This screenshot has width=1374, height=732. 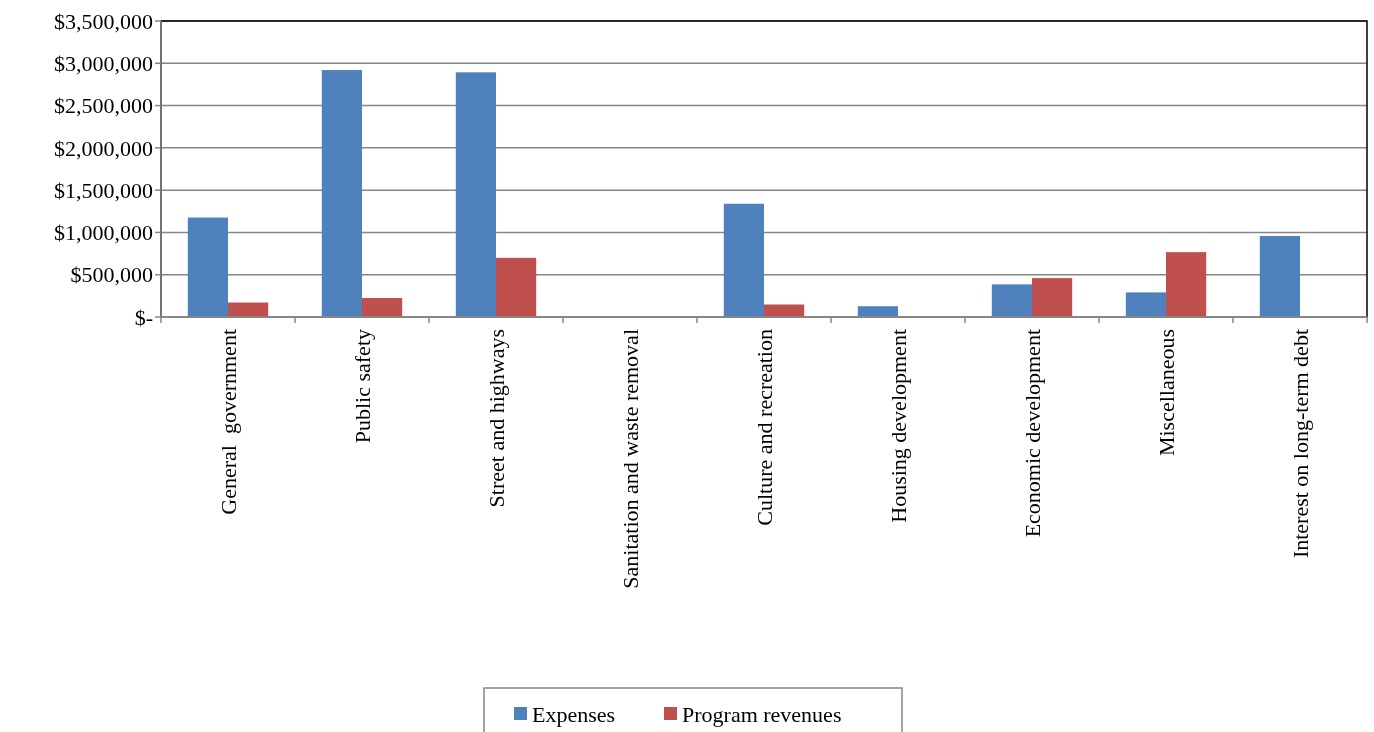 I want to click on y-tick-label: $3,000,000, so click(x=103, y=63).